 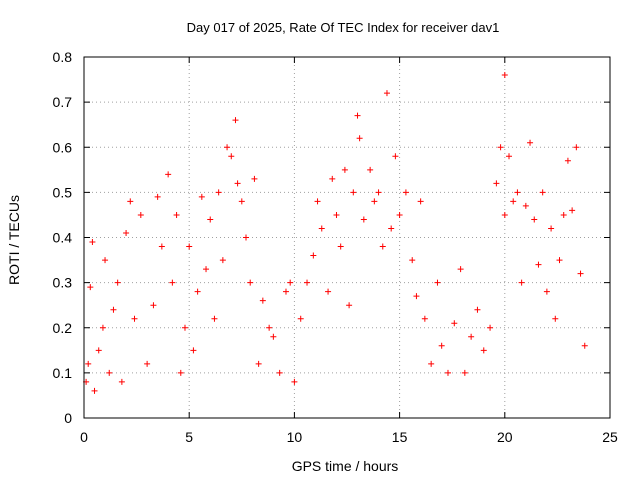 I want to click on y-tick-label: 0.4, so click(x=63, y=238).